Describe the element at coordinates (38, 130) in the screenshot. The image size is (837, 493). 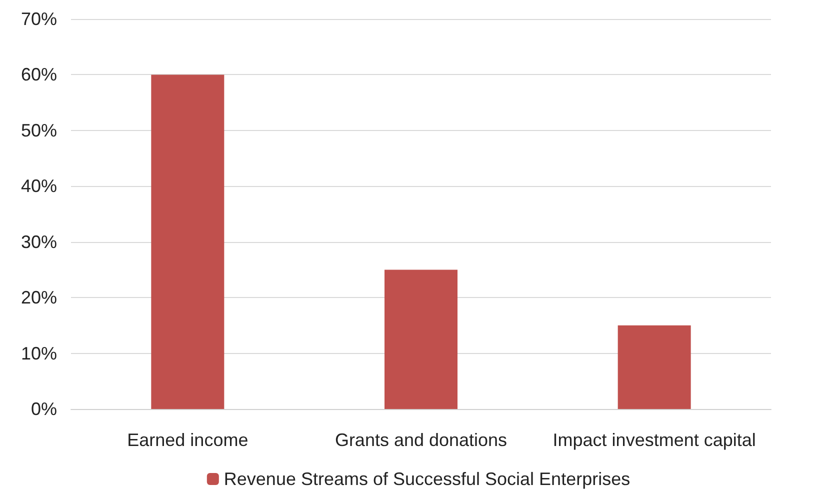
I see `y-tick-label: 50%` at that location.